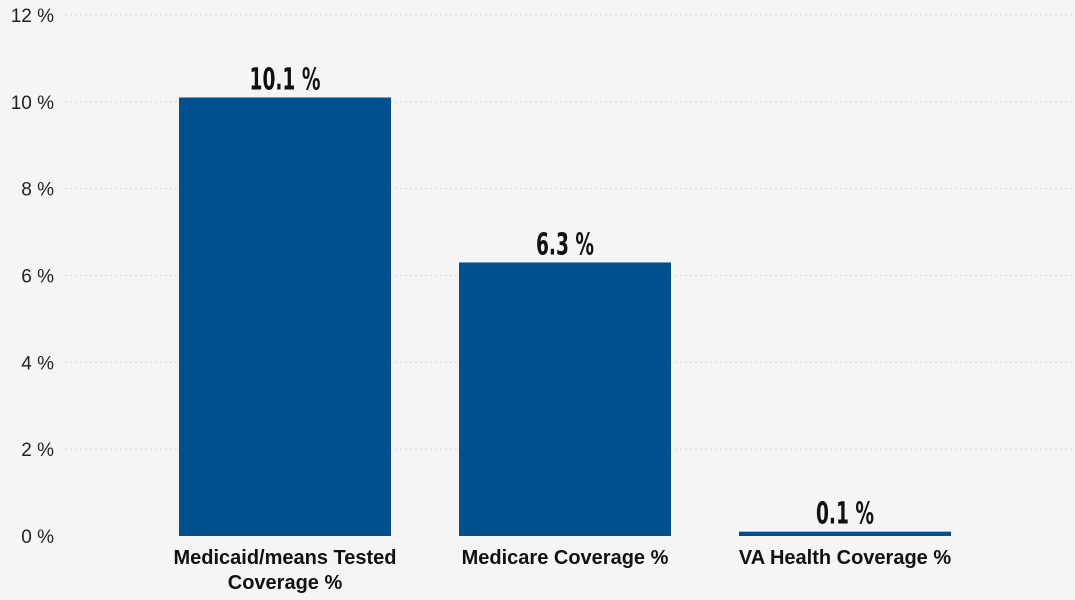 This screenshot has width=1075, height=600. I want to click on y-tick-label: 8 %, so click(37, 190).